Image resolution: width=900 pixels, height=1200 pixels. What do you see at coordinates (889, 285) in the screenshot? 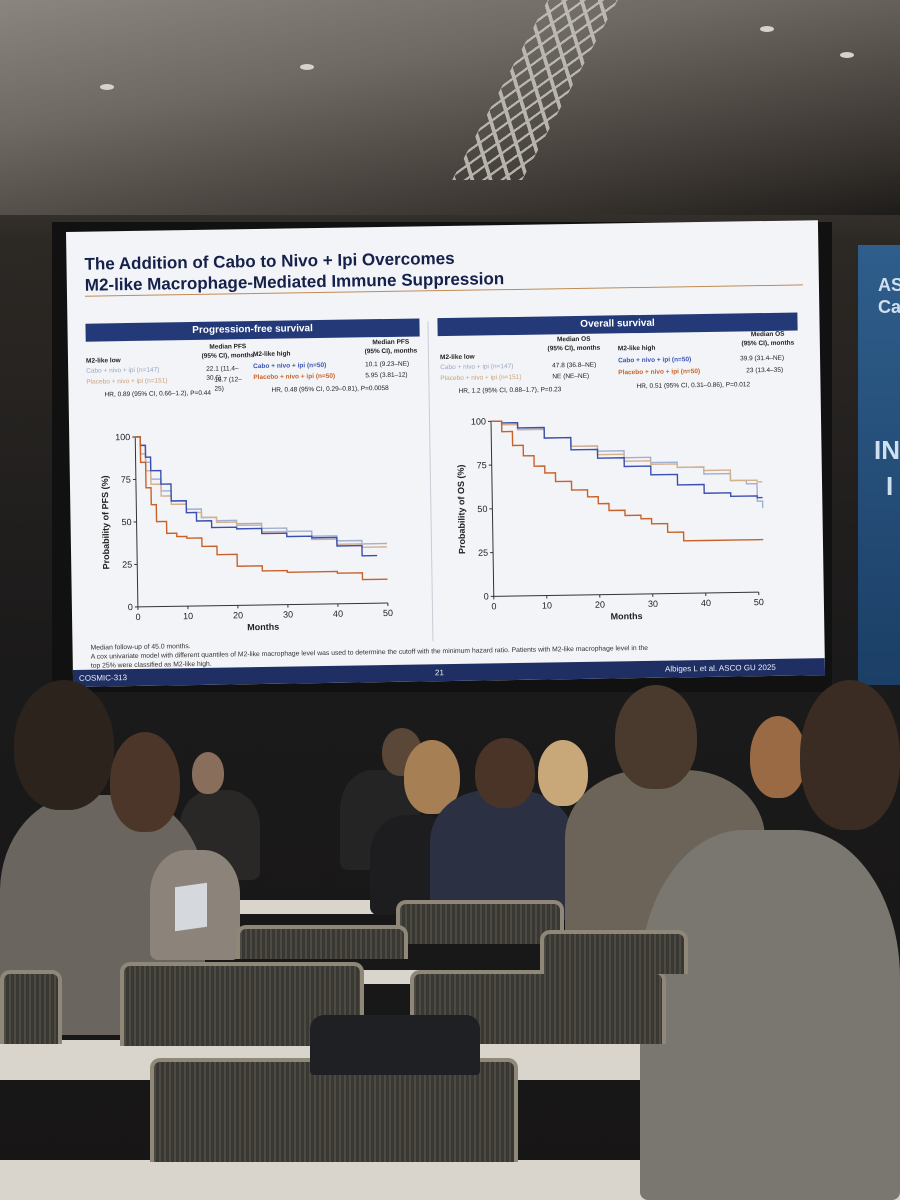
I see `side-screen-text: AS` at bounding box center [889, 285].